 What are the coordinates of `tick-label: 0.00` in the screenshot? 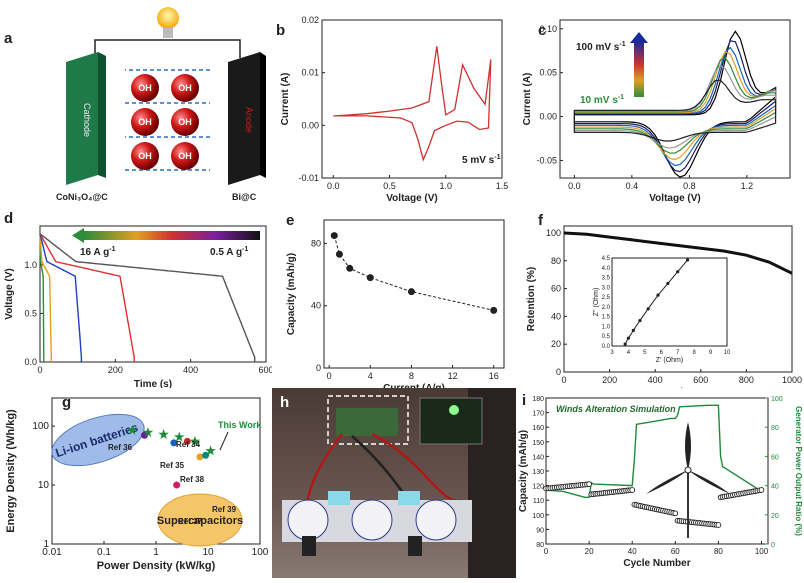 It's located at (310, 125).